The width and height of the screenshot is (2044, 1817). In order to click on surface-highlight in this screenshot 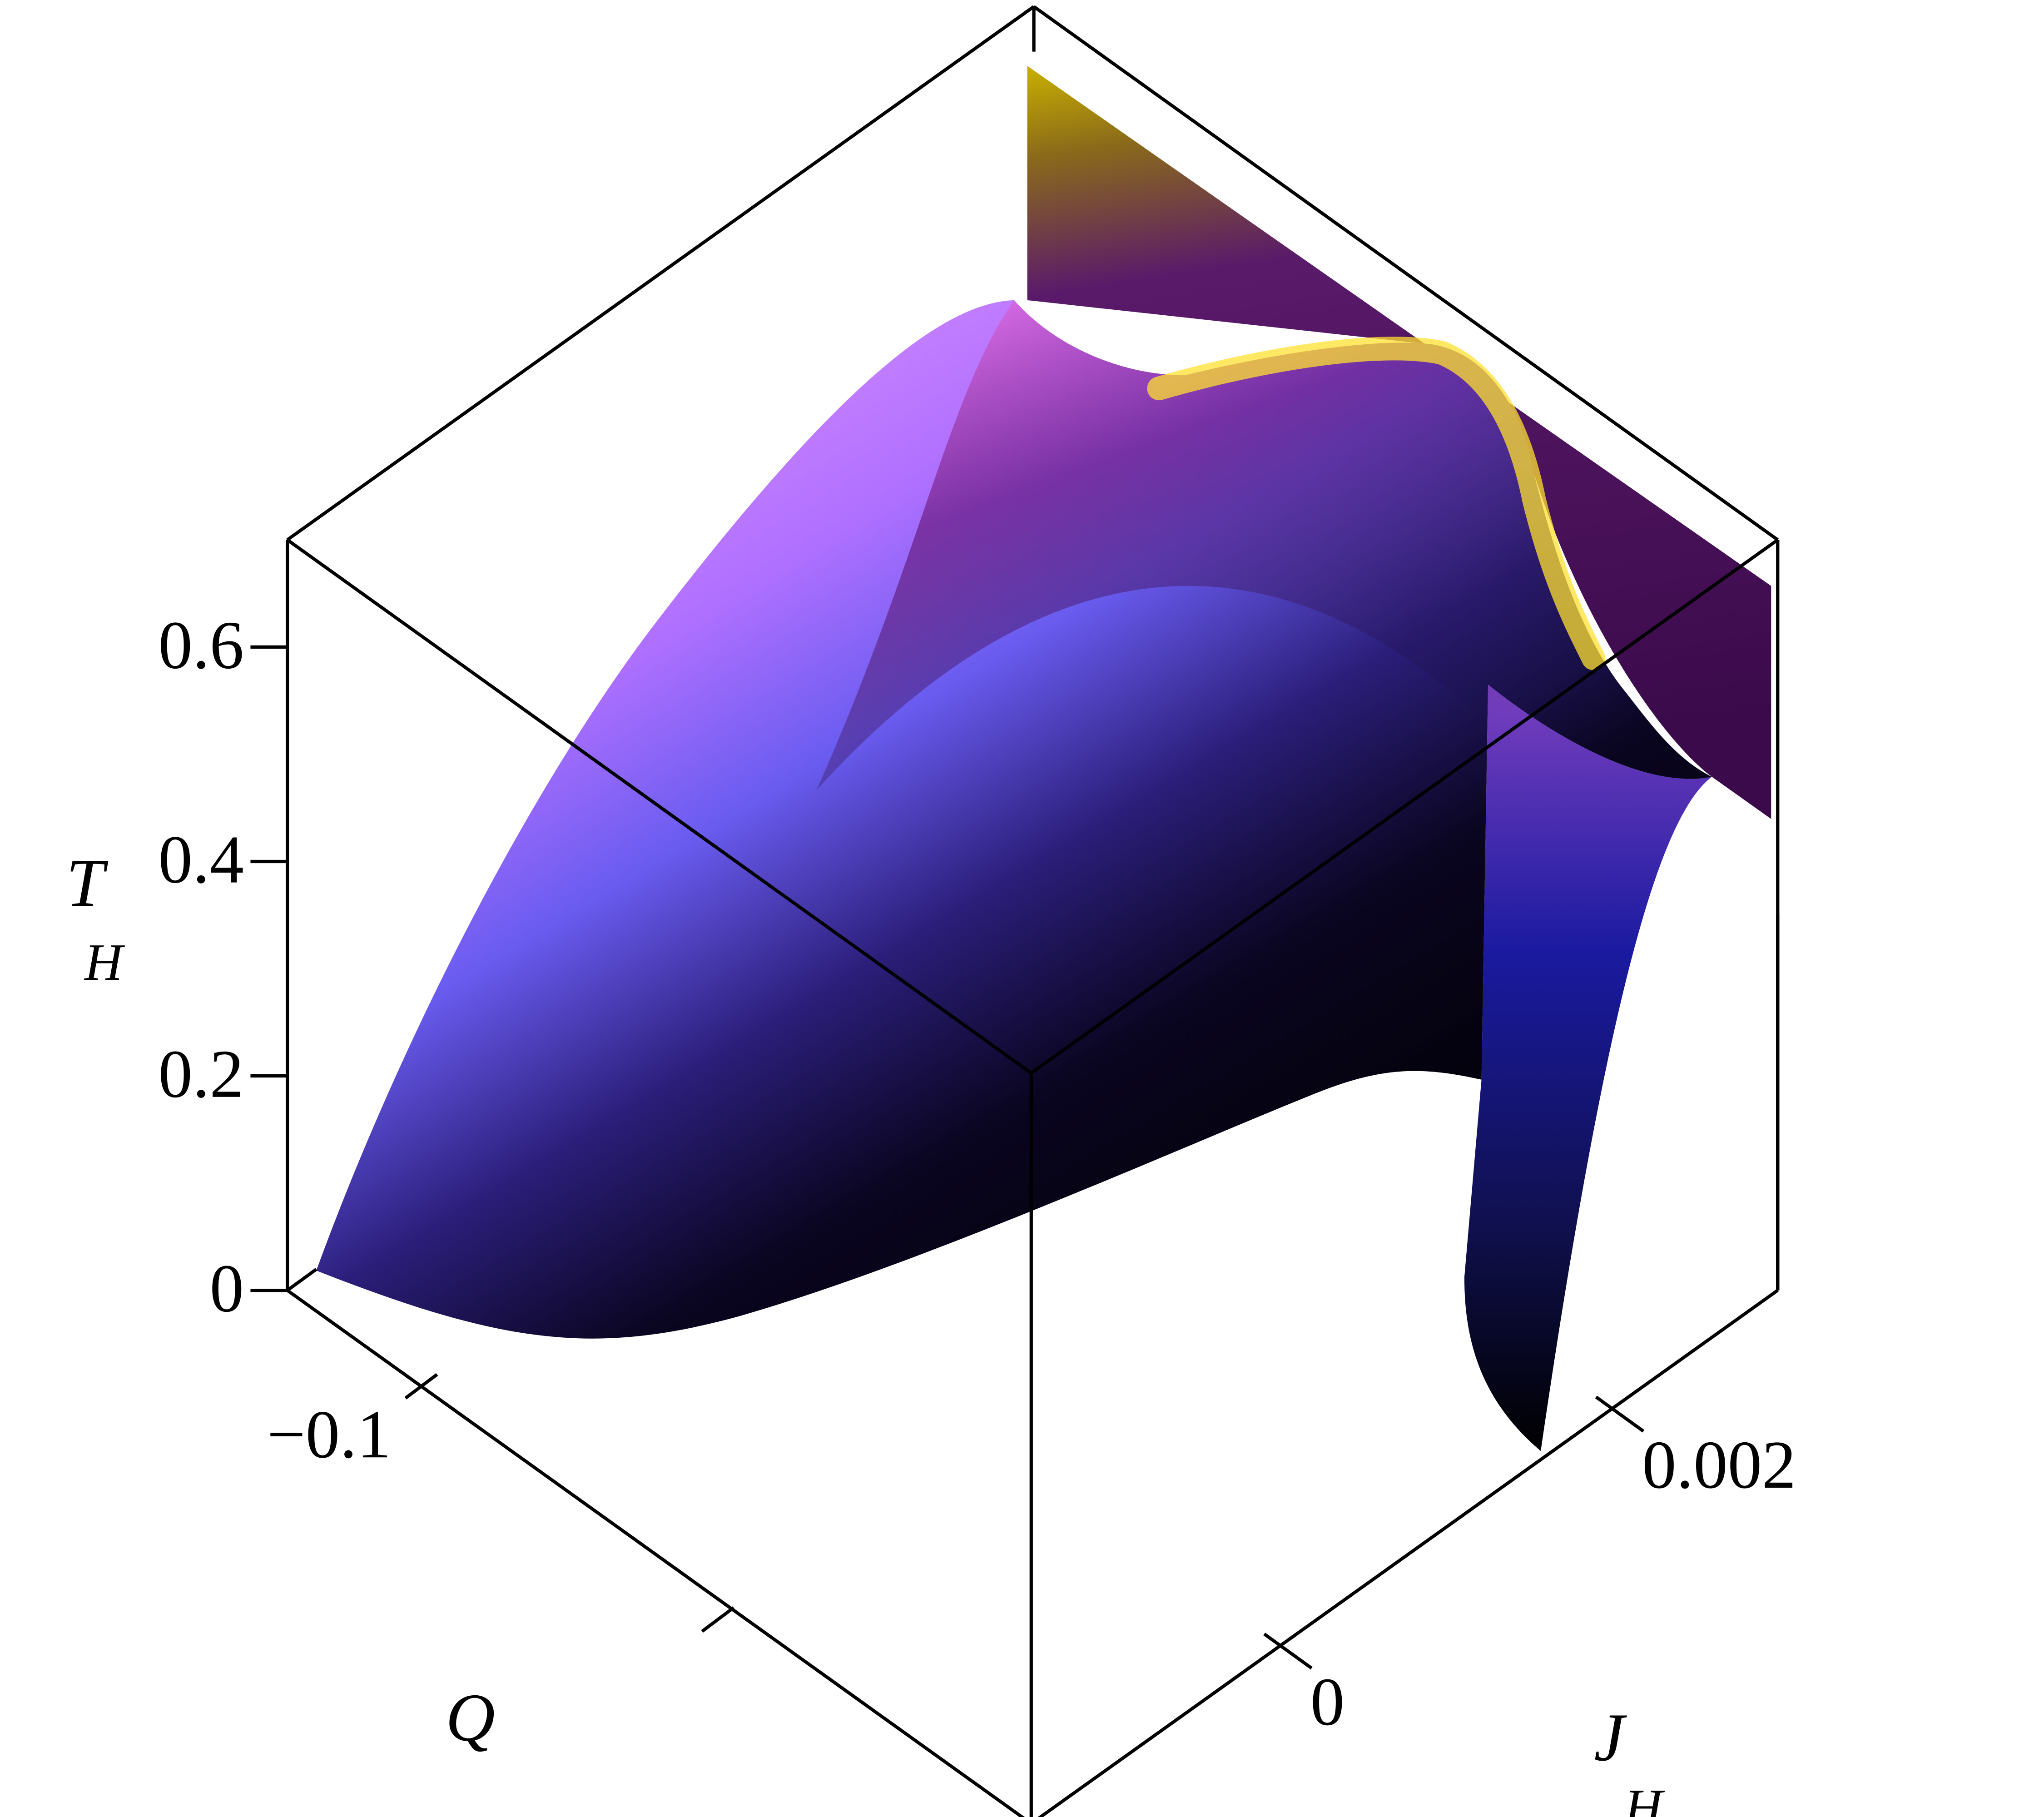, I will do `click(1377, 503)`.